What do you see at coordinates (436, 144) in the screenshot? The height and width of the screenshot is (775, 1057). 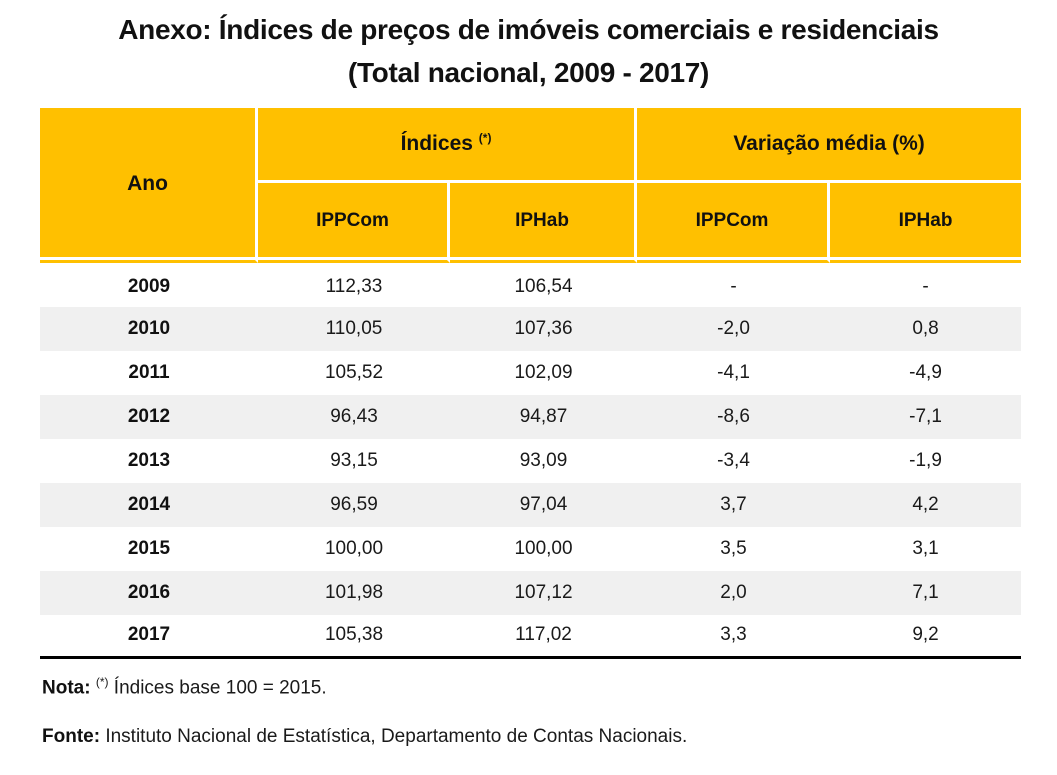 I see `header-group-indices-label: Índices` at bounding box center [436, 144].